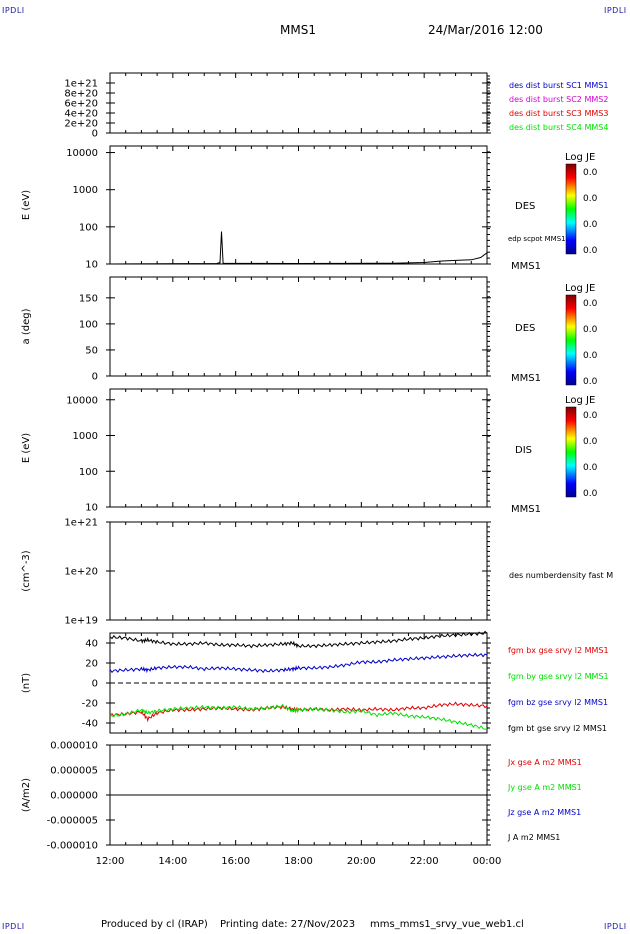 This screenshot has height=934, width=630. What do you see at coordinates (544, 812) in the screenshot?
I see `legend-entry: Jz gse A m2 MMS1` at bounding box center [544, 812].